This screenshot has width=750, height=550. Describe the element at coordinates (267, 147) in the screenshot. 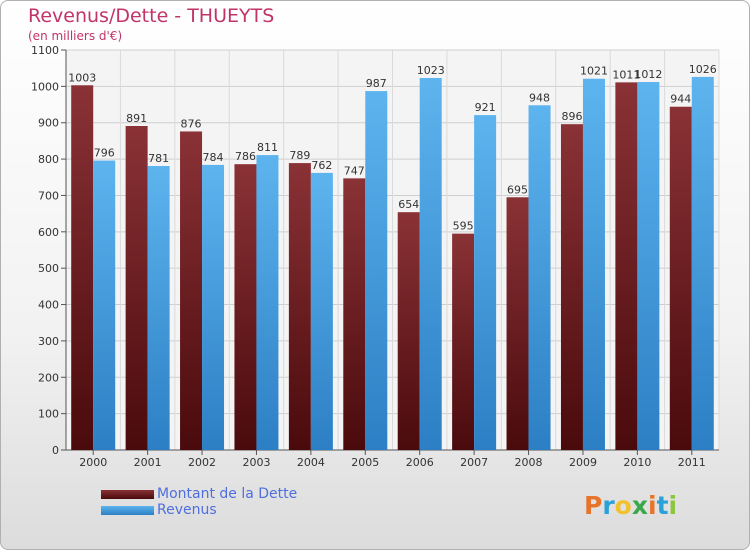

I see `data-label-revenus: 811` at that location.